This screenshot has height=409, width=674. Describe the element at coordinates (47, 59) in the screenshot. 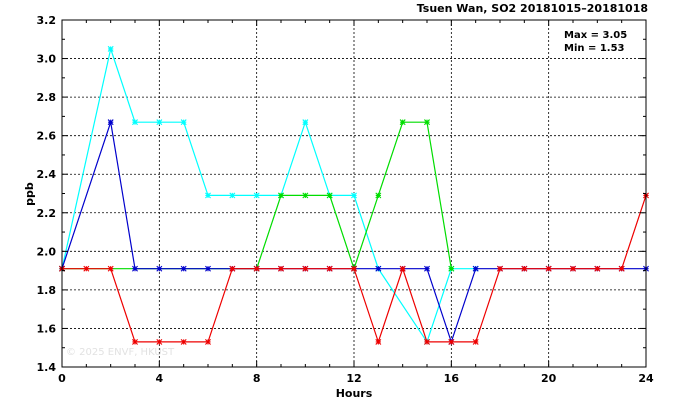

I see `y-tick-label: 3.0` at that location.